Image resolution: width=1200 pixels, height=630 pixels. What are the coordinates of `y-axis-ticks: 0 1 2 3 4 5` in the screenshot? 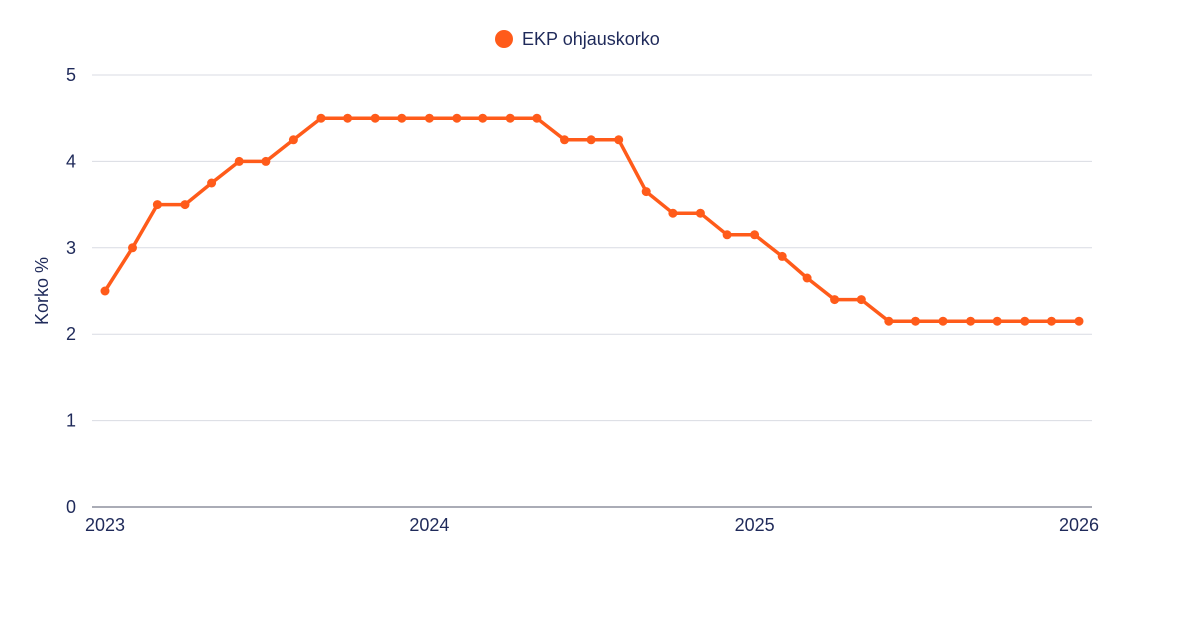 It's located at (71, 291).